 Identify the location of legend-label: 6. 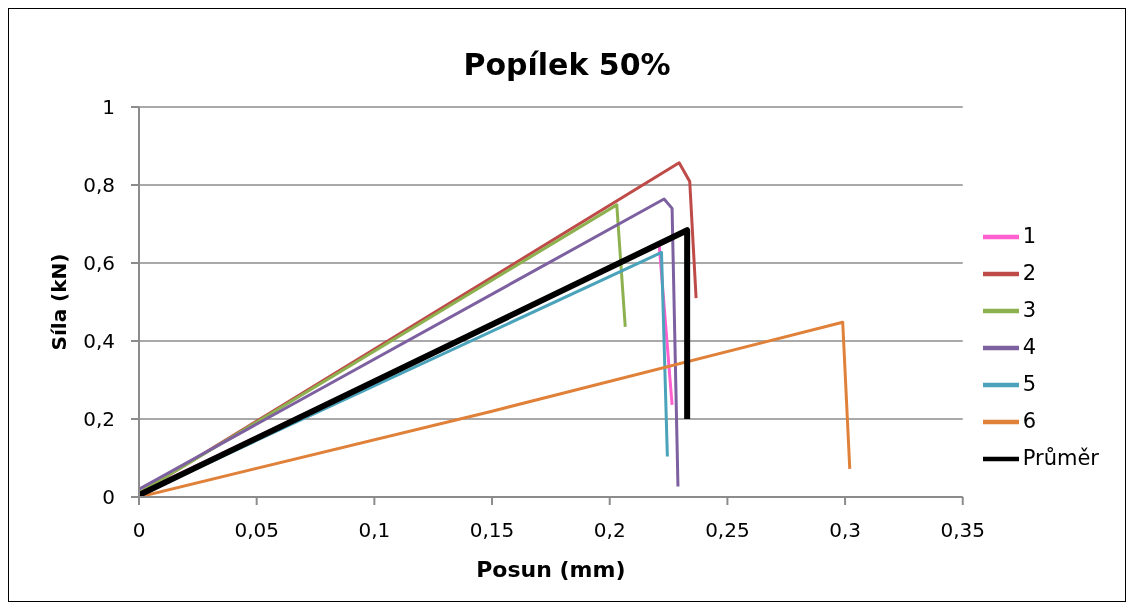
(1029, 420).